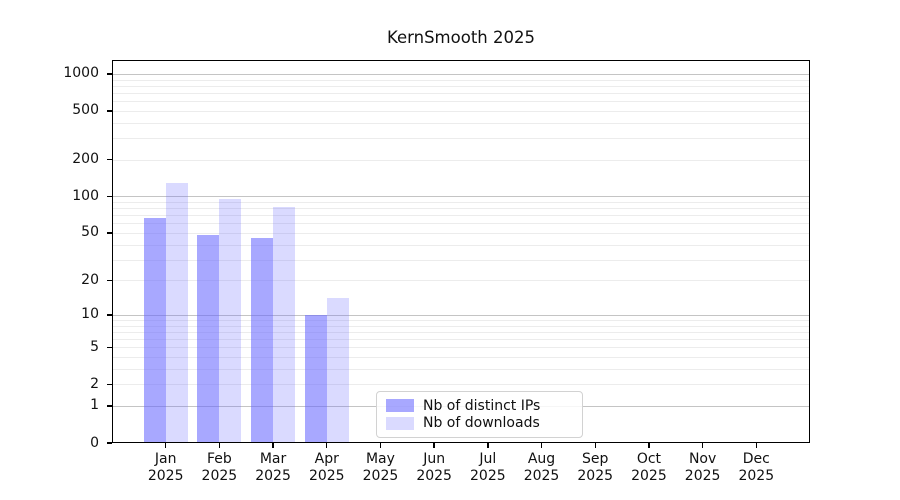 Image resolution: width=900 pixels, height=500 pixels. What do you see at coordinates (649, 467) in the screenshot?
I see `x-tick-label: Oct 2025` at bounding box center [649, 467].